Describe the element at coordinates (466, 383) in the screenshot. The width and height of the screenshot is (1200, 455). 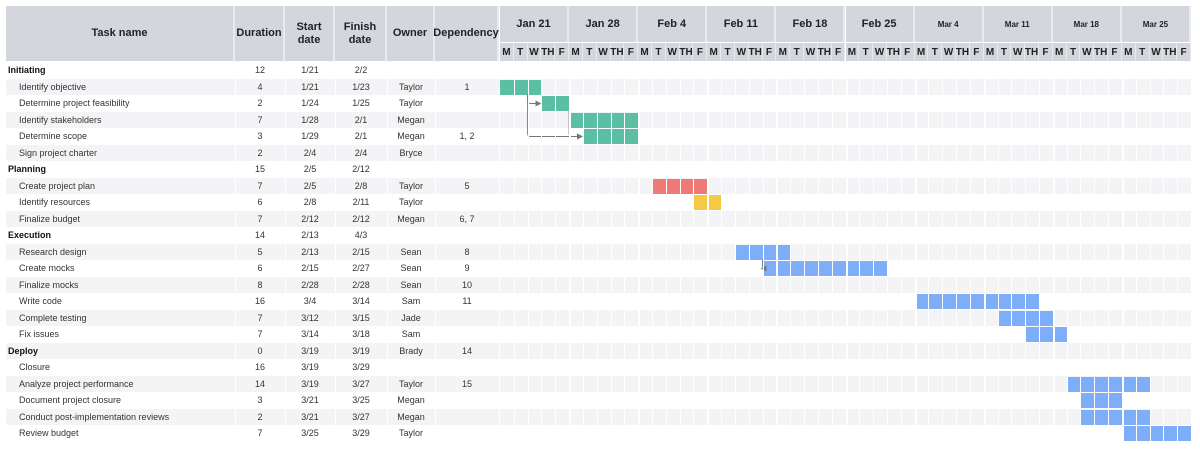
I see `cell-dependency: 15` at that location.